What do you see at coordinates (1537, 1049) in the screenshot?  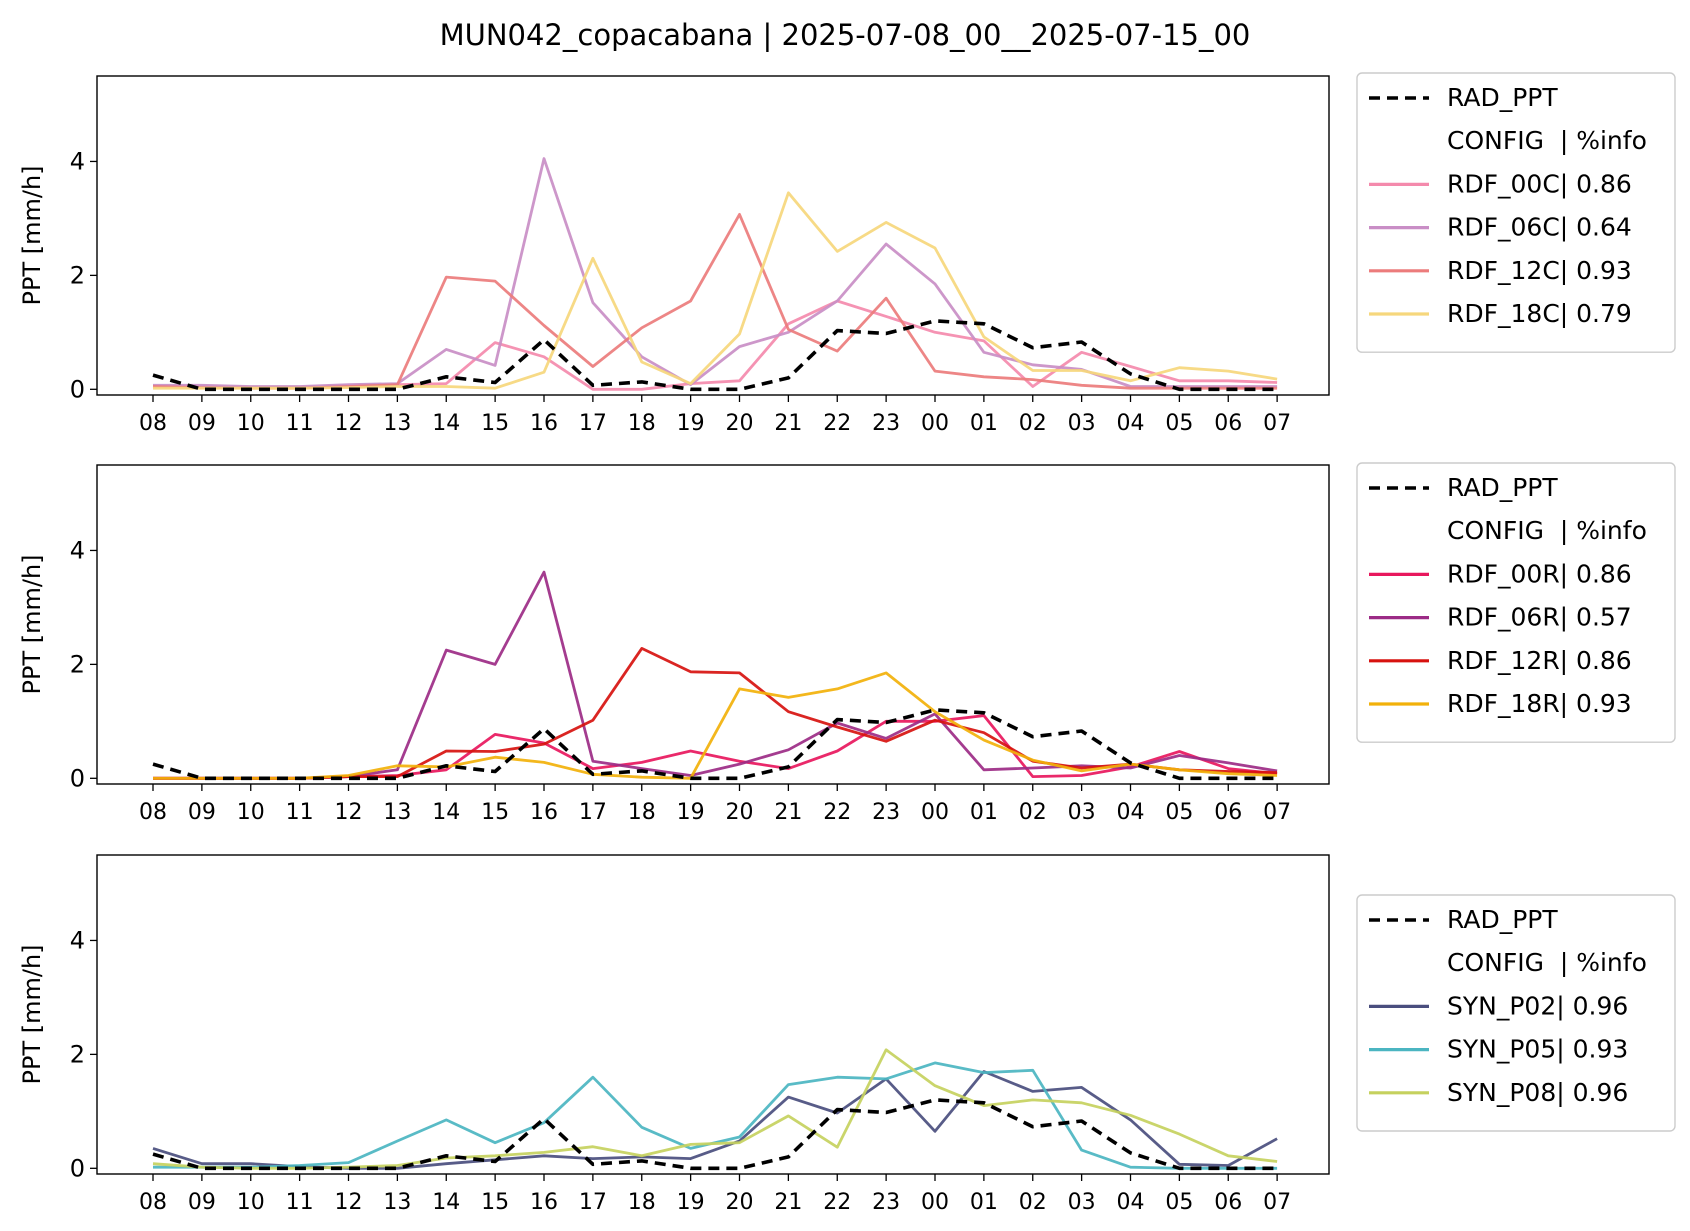 I see `legend-label: SYN_P05| 0.93` at bounding box center [1537, 1049].